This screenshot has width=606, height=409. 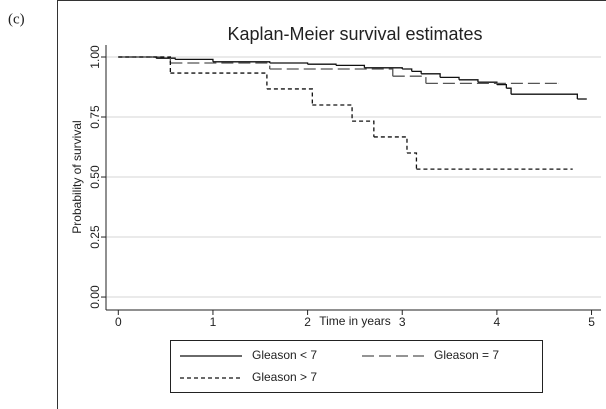 What do you see at coordinates (95, 57) in the screenshot?
I see `y-tick-label: 1.00` at bounding box center [95, 57].